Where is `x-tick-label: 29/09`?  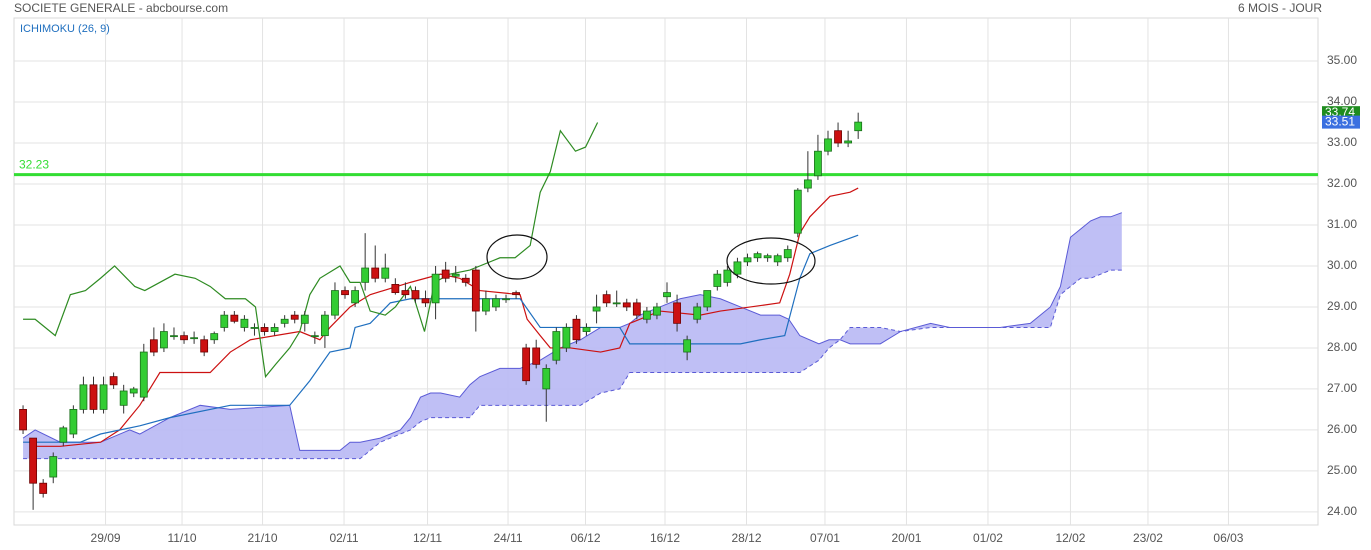
x-tick-label: 29/09 is located at coordinates (106, 538).